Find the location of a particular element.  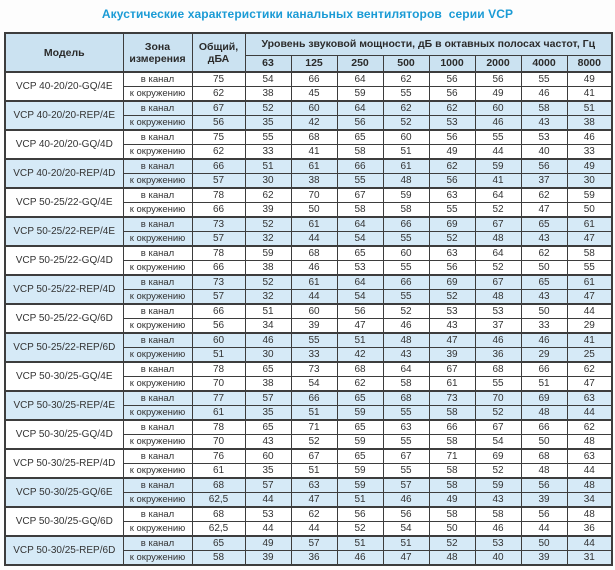

spl-value-cell: 63 is located at coordinates (589, 398).